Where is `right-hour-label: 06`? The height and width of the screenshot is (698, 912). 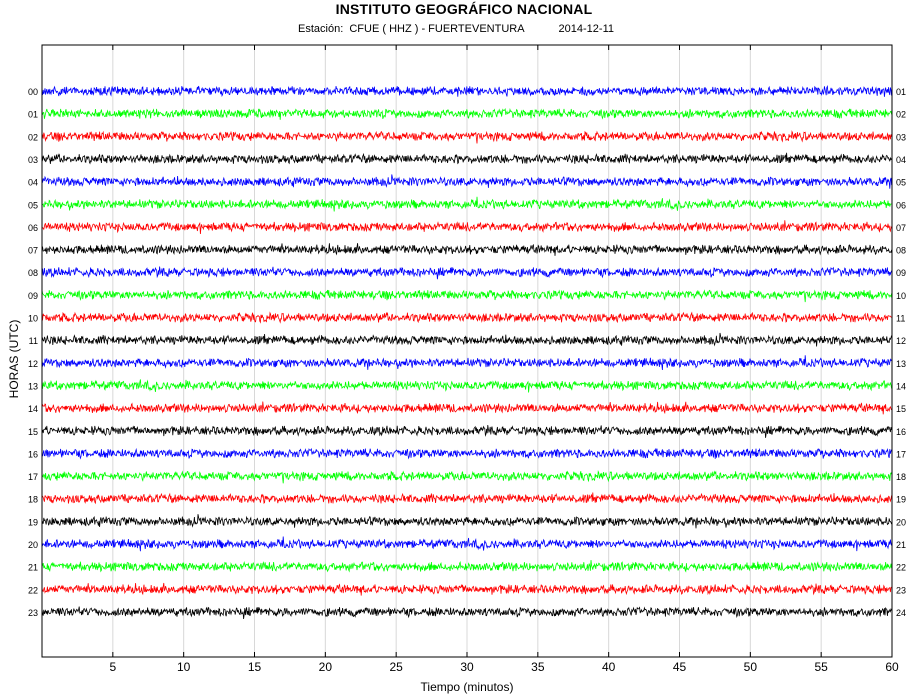 right-hour-label: 06 is located at coordinates (901, 205).